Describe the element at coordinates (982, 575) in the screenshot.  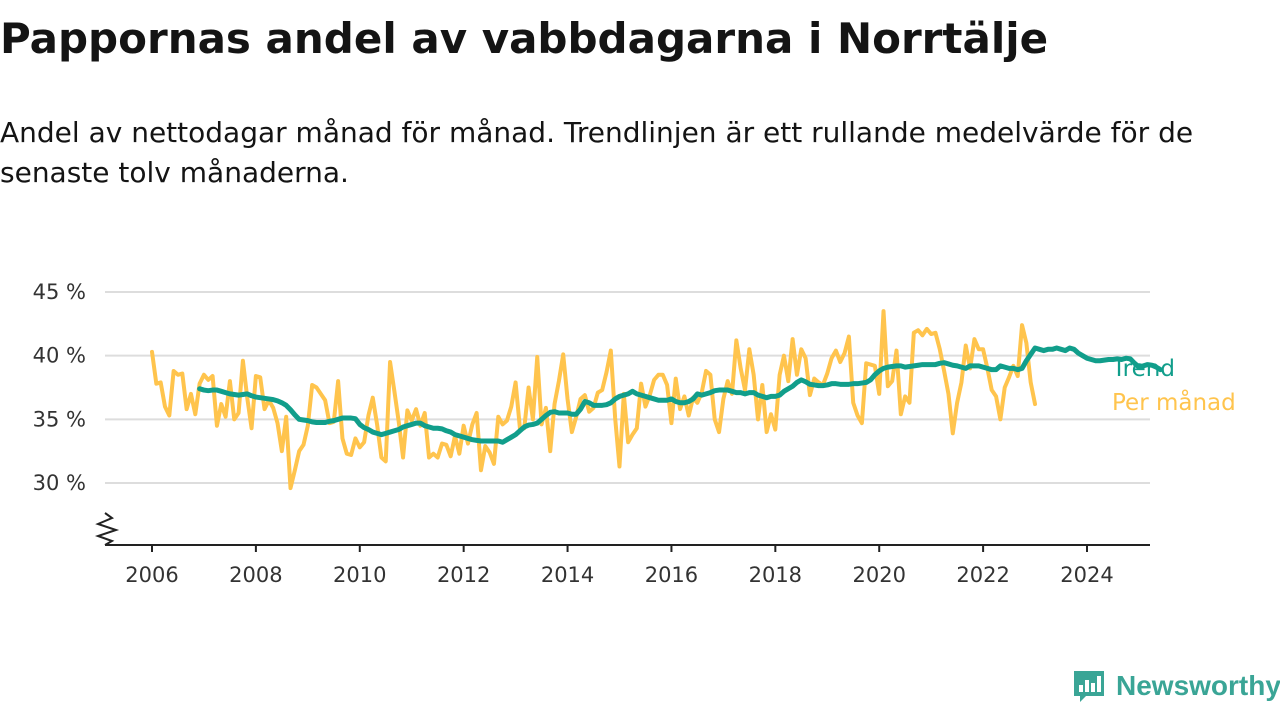
I see `x-tick-label: 2022` at that location.